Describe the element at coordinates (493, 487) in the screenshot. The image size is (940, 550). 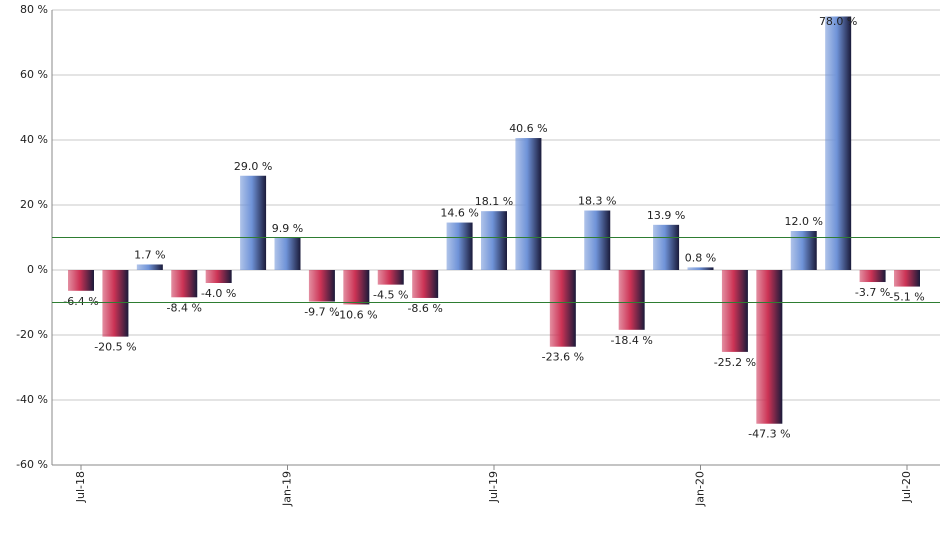
I see `x-tick-label: Jul-19` at that location.